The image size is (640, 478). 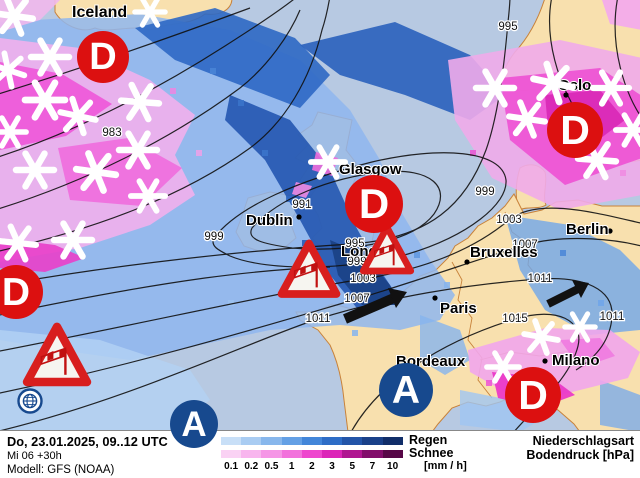 I want to click on model-run: Mi 06 +30h, so click(x=34, y=456).